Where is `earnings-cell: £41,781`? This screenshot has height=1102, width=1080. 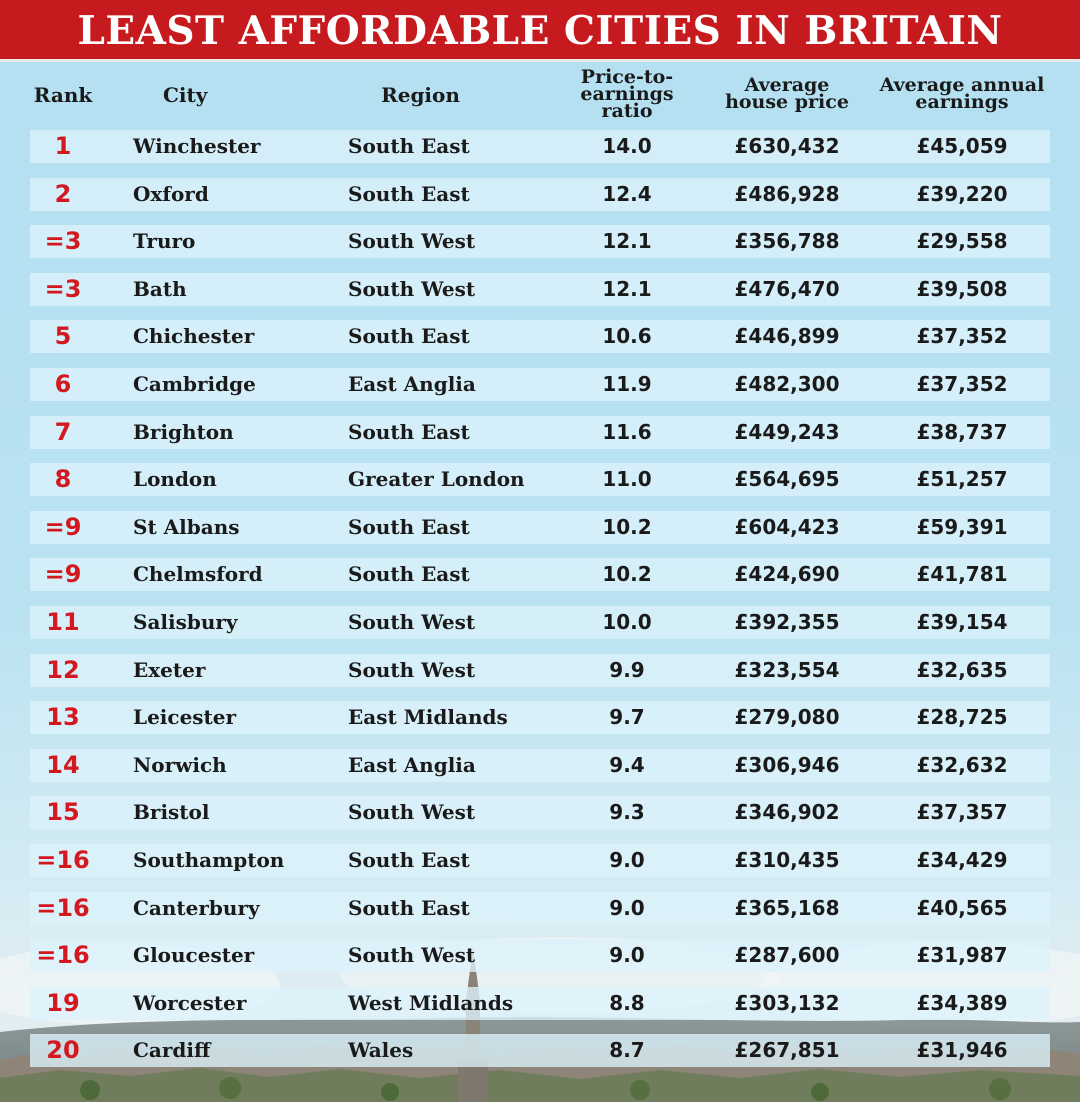 earnings-cell: £41,781 is located at coordinates (962, 574).